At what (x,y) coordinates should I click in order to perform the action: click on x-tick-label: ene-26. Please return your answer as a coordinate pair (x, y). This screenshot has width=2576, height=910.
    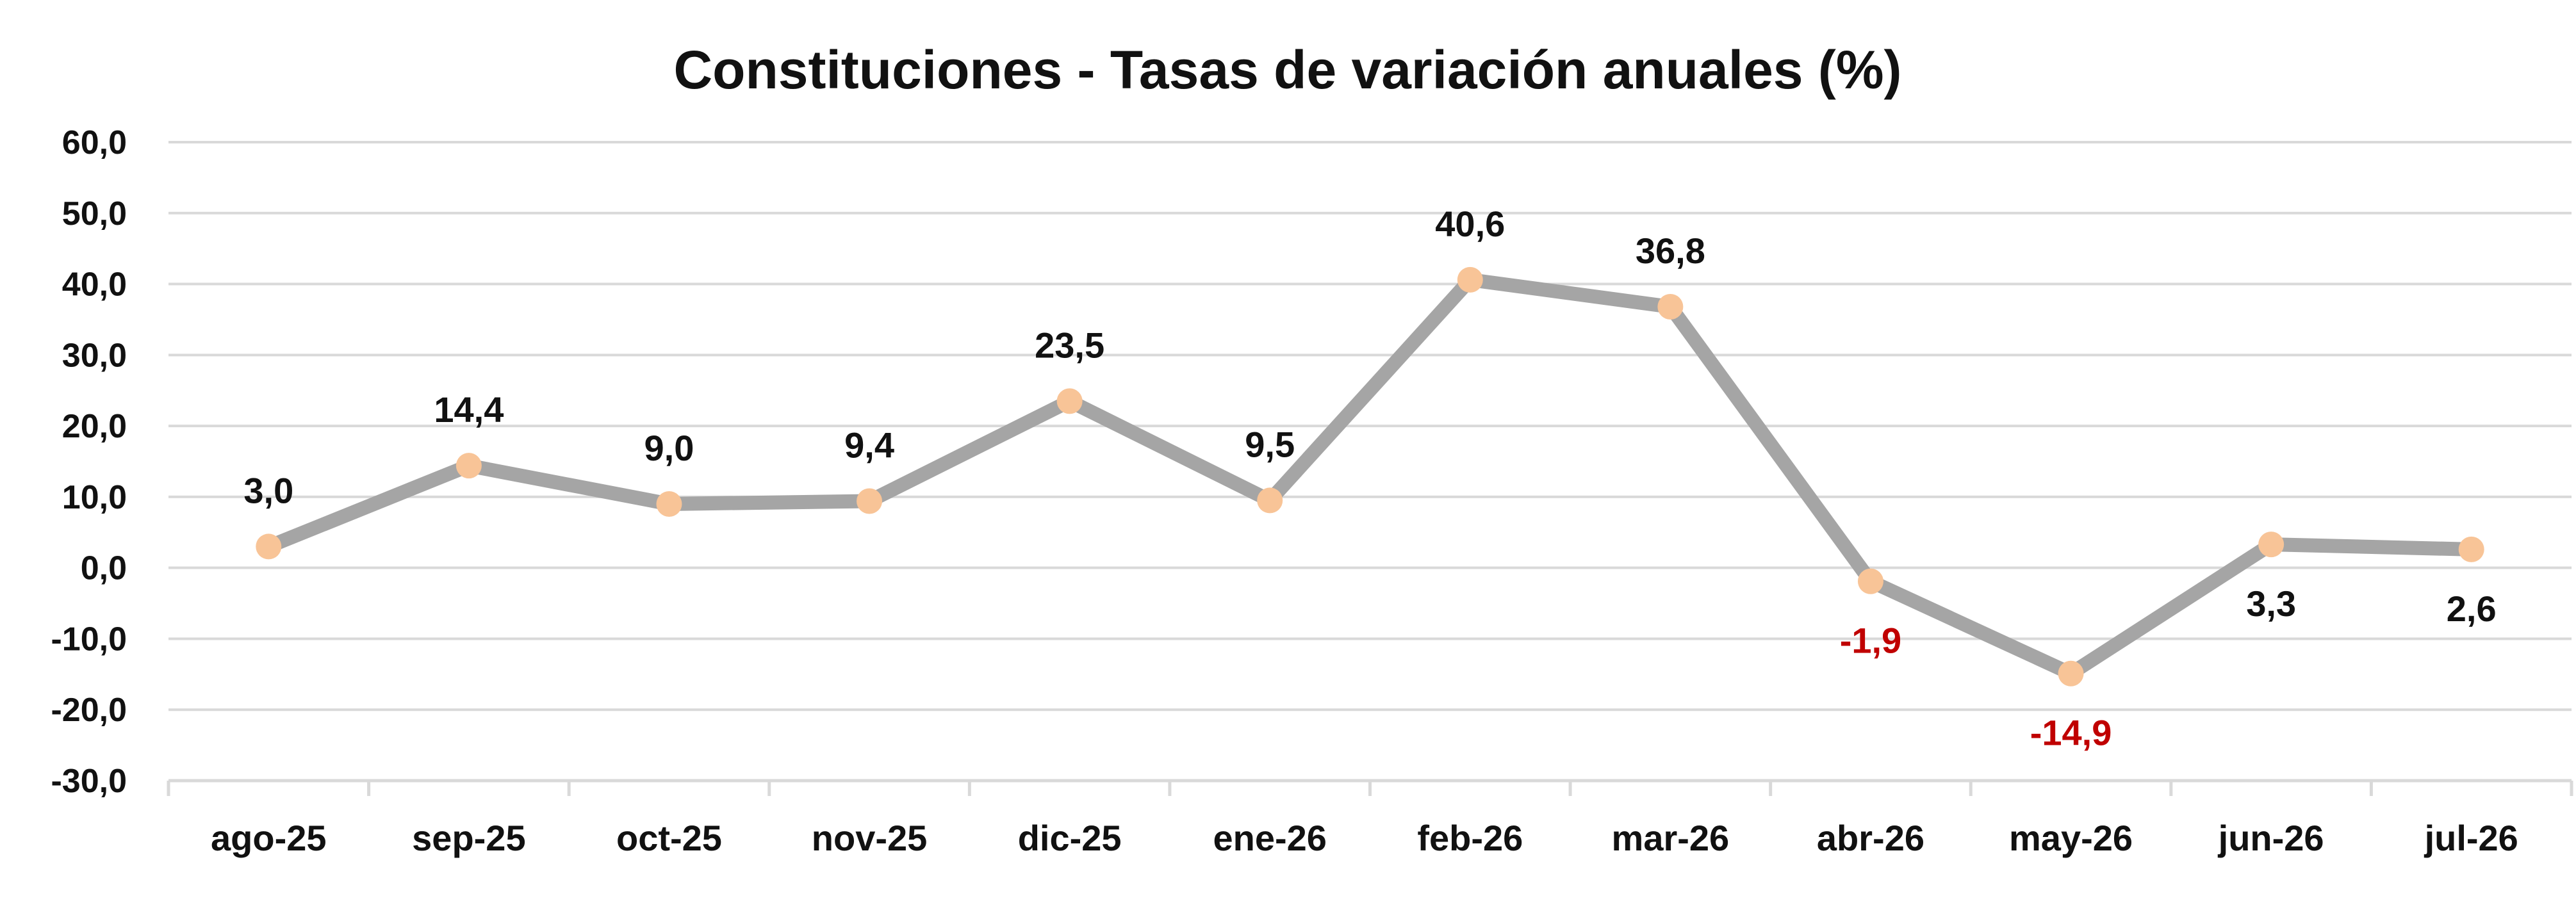
    Looking at the image, I should click on (1269, 838).